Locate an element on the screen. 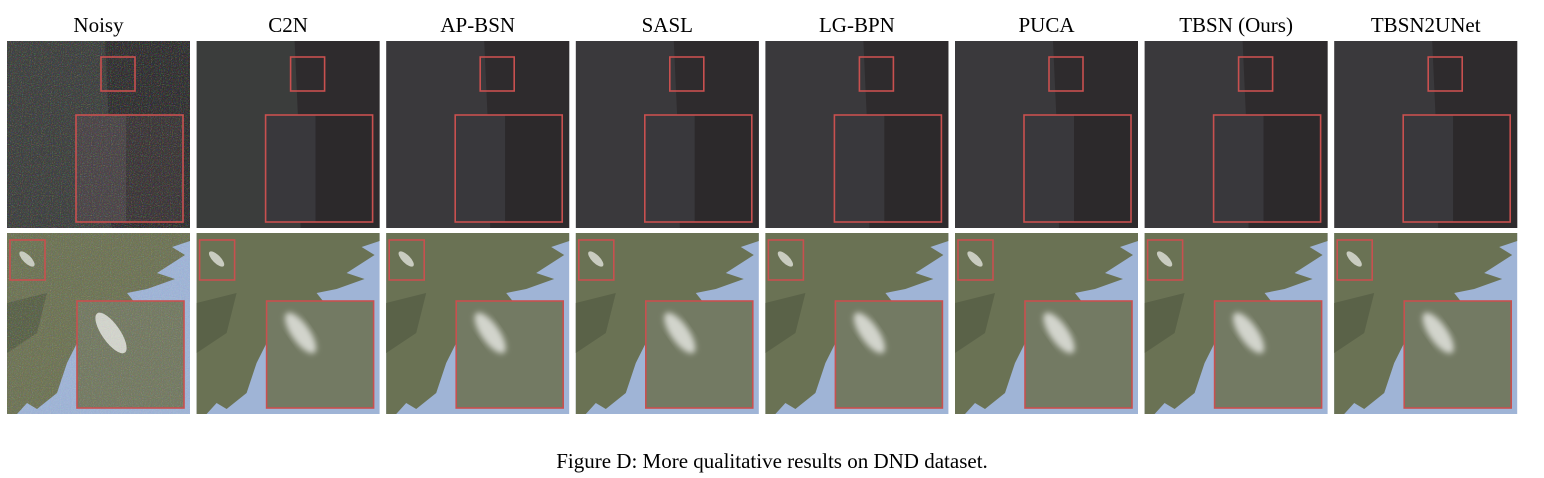  column-title: PUCA is located at coordinates (1046, 25).